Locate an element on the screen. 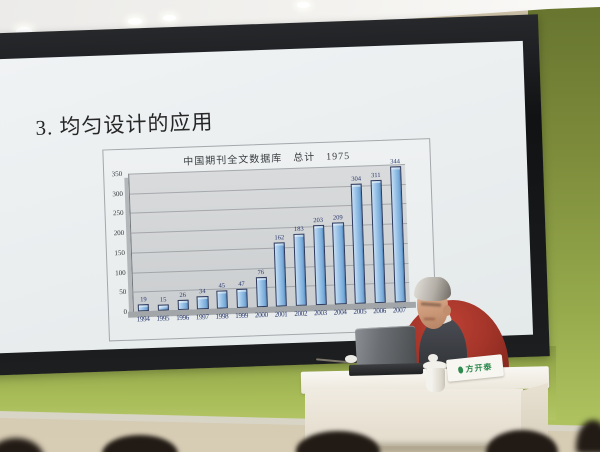 The image size is (600, 452). y-tick-label: 100 is located at coordinates (120, 272).